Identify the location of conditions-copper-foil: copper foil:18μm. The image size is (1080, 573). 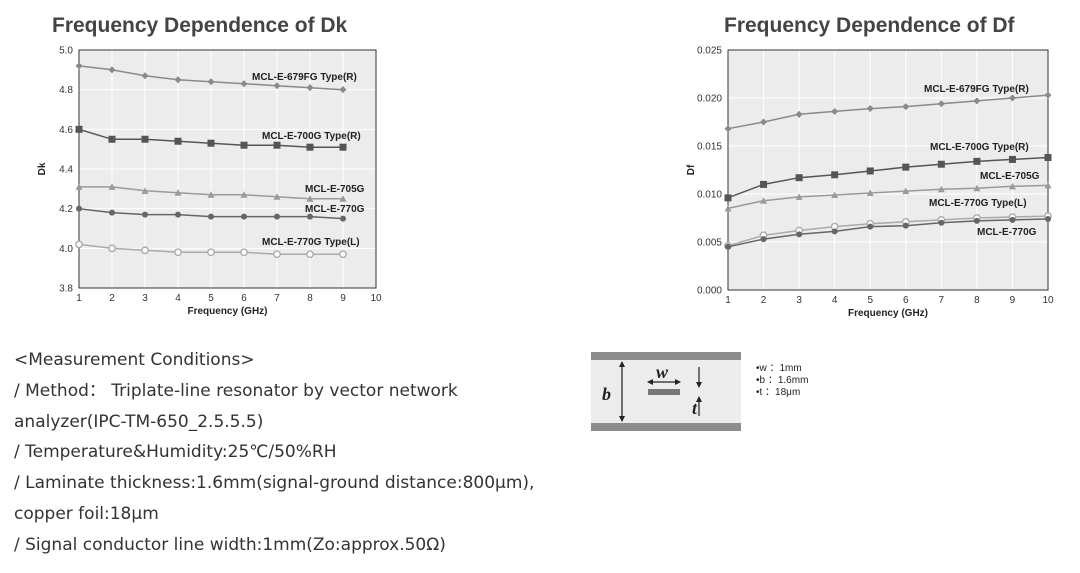
(86, 513).